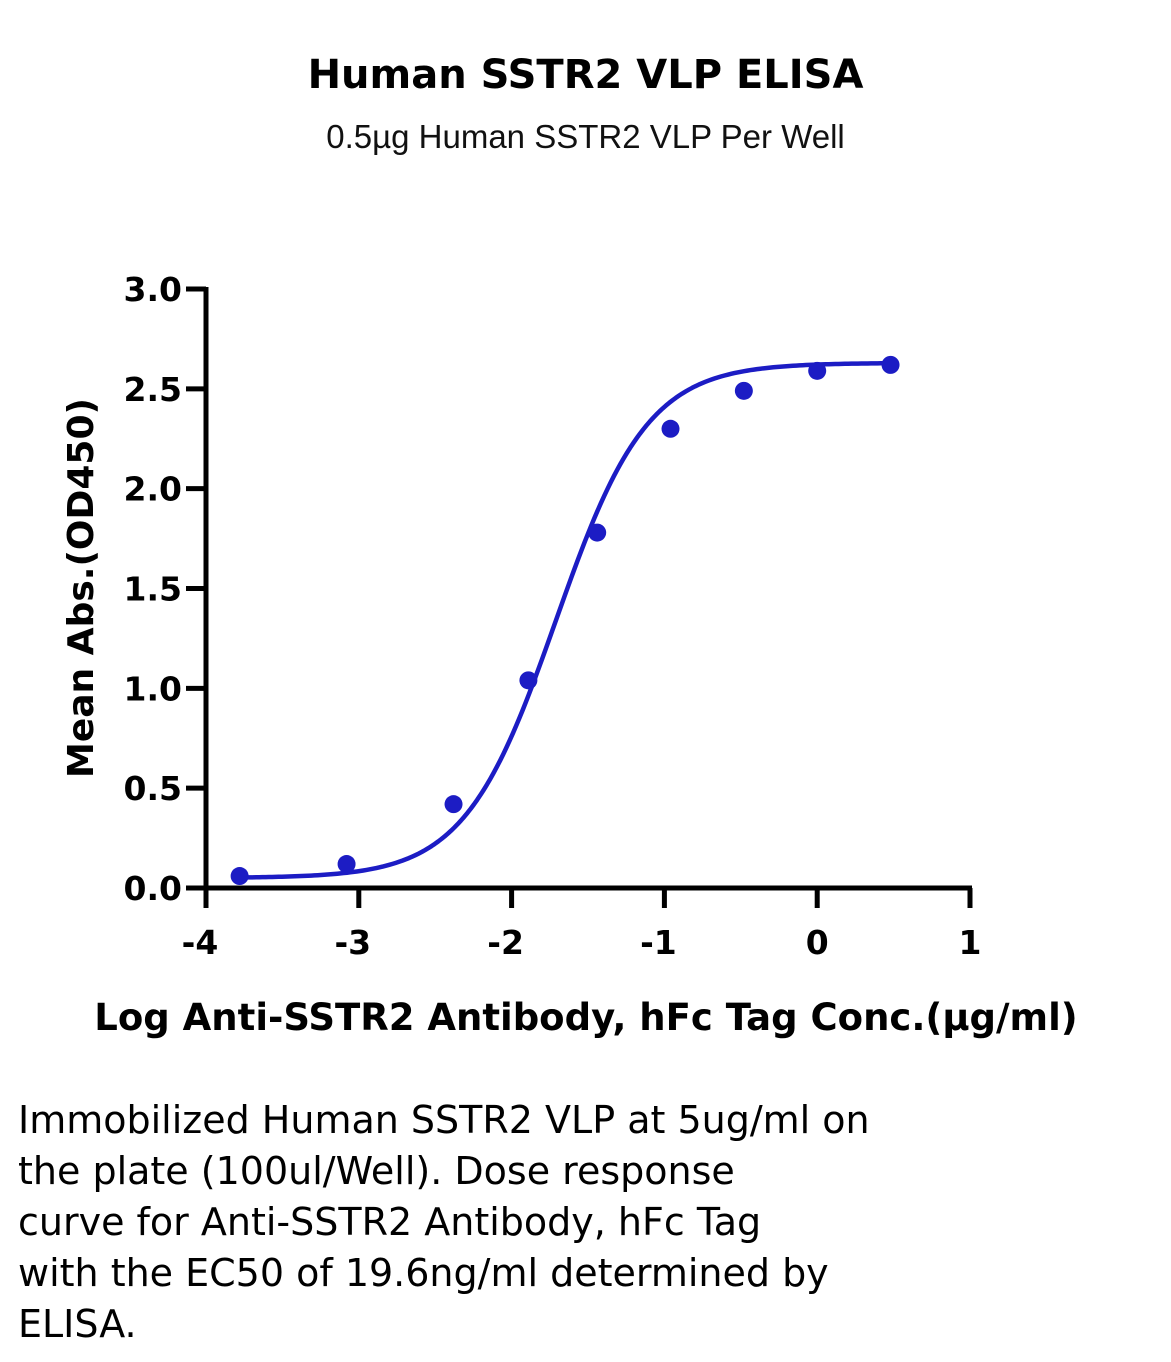 This screenshot has height=1362, width=1171. I want to click on y-tick-label: 0.0, so click(153, 888).